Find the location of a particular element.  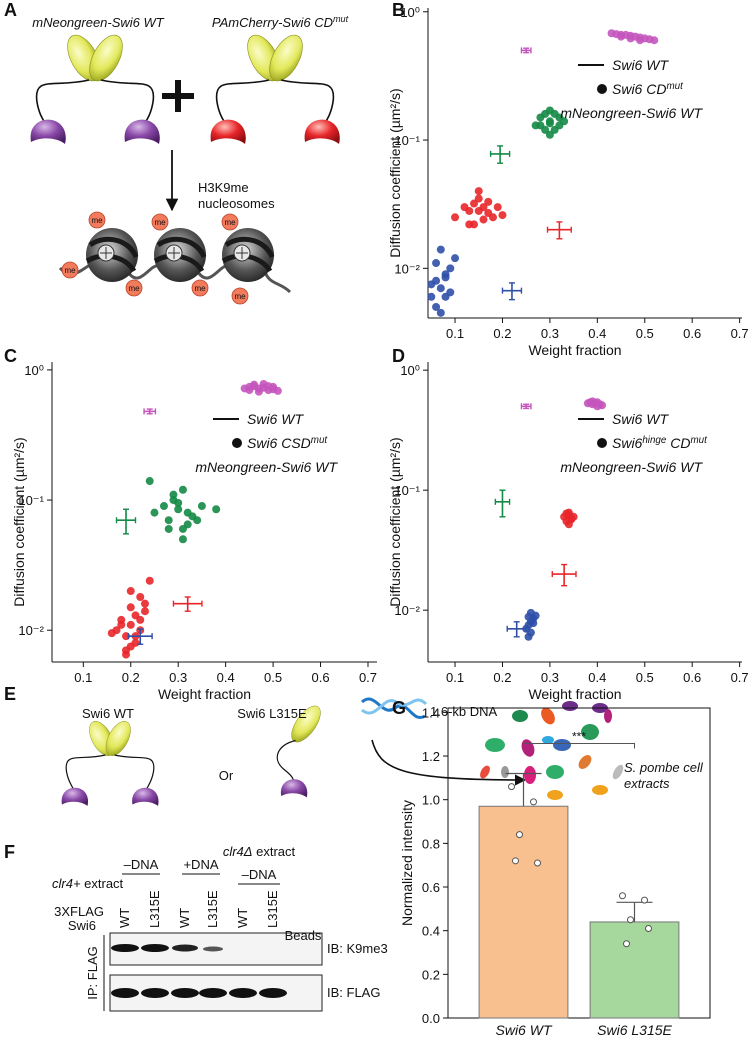

y-tick-label: 10⁰ is located at coordinates (410, 370).